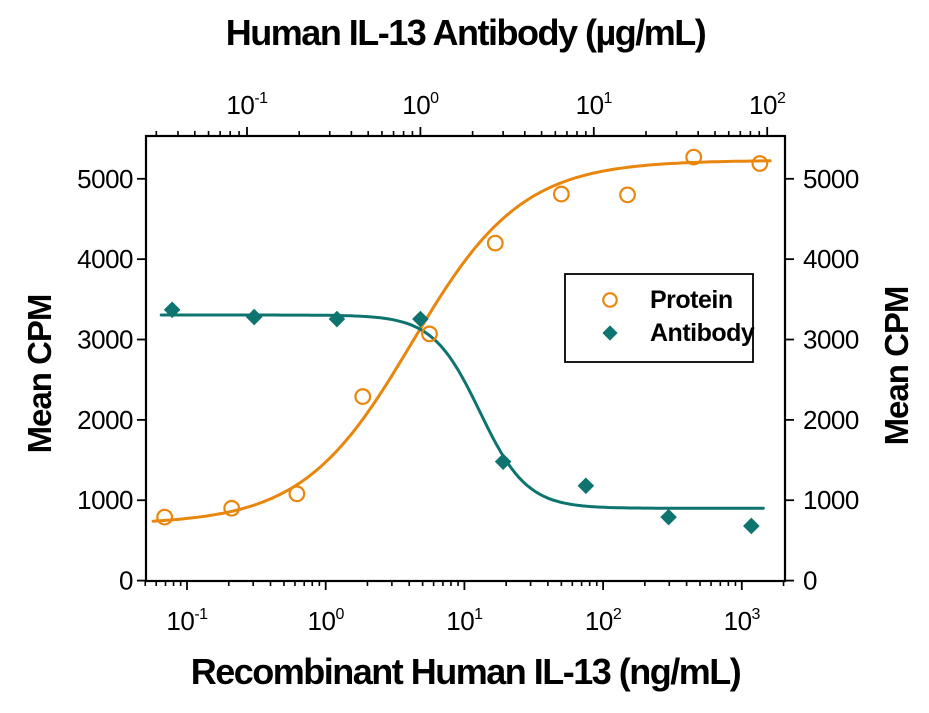 The image size is (929, 713). What do you see at coordinates (187, 621) in the screenshot?
I see `bottom-axis-tick-label: 10⁻¹` at bounding box center [187, 621].